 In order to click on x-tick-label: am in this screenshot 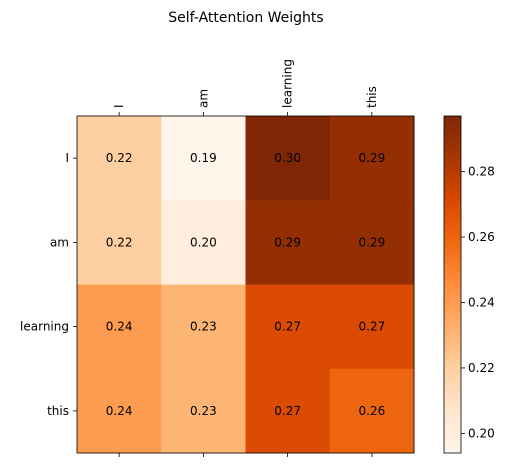, I will do `click(203, 98)`.